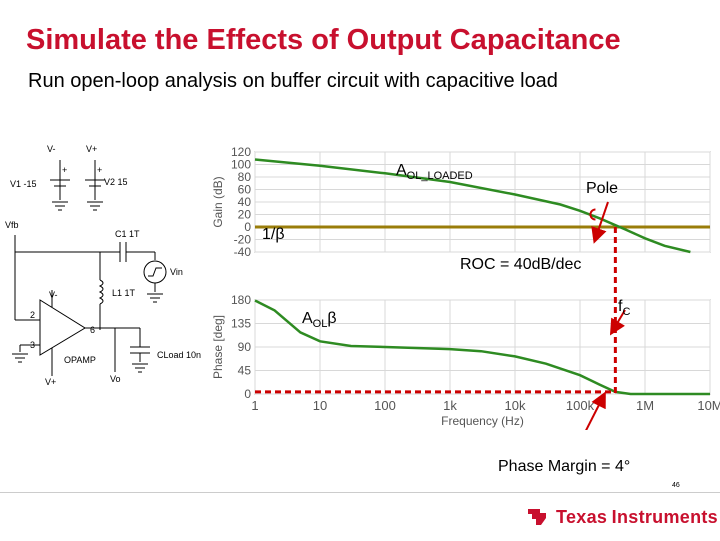 The width and height of the screenshot is (720, 541). What do you see at coordinates (319, 320) in the screenshot?
I see `aolbeta-label: AOLβ` at bounding box center [319, 320].